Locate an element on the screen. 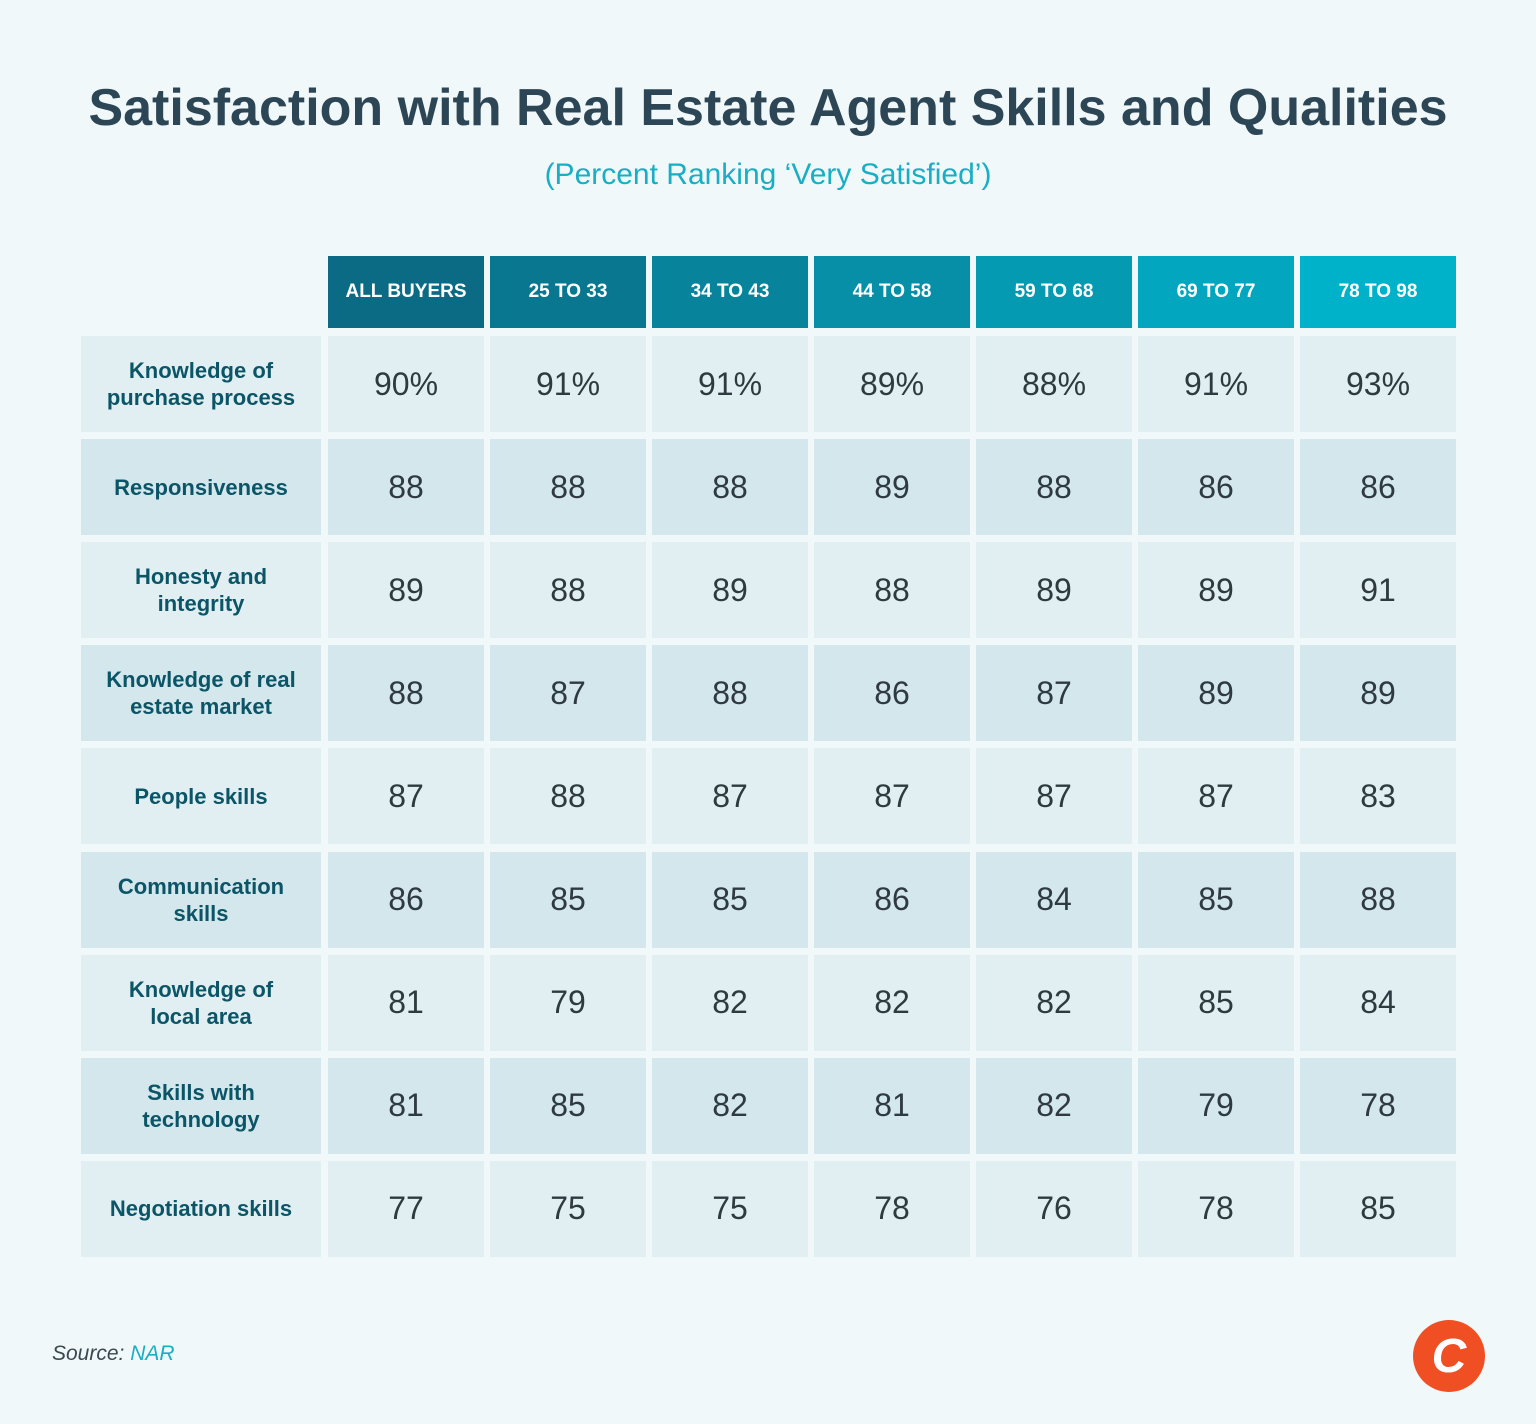  cell-value: 83 is located at coordinates (1378, 796).